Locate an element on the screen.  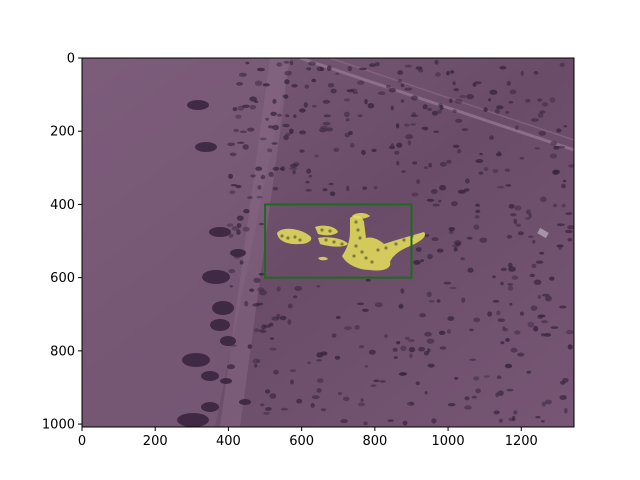
x-tick-label: 400 is located at coordinates (228, 441).